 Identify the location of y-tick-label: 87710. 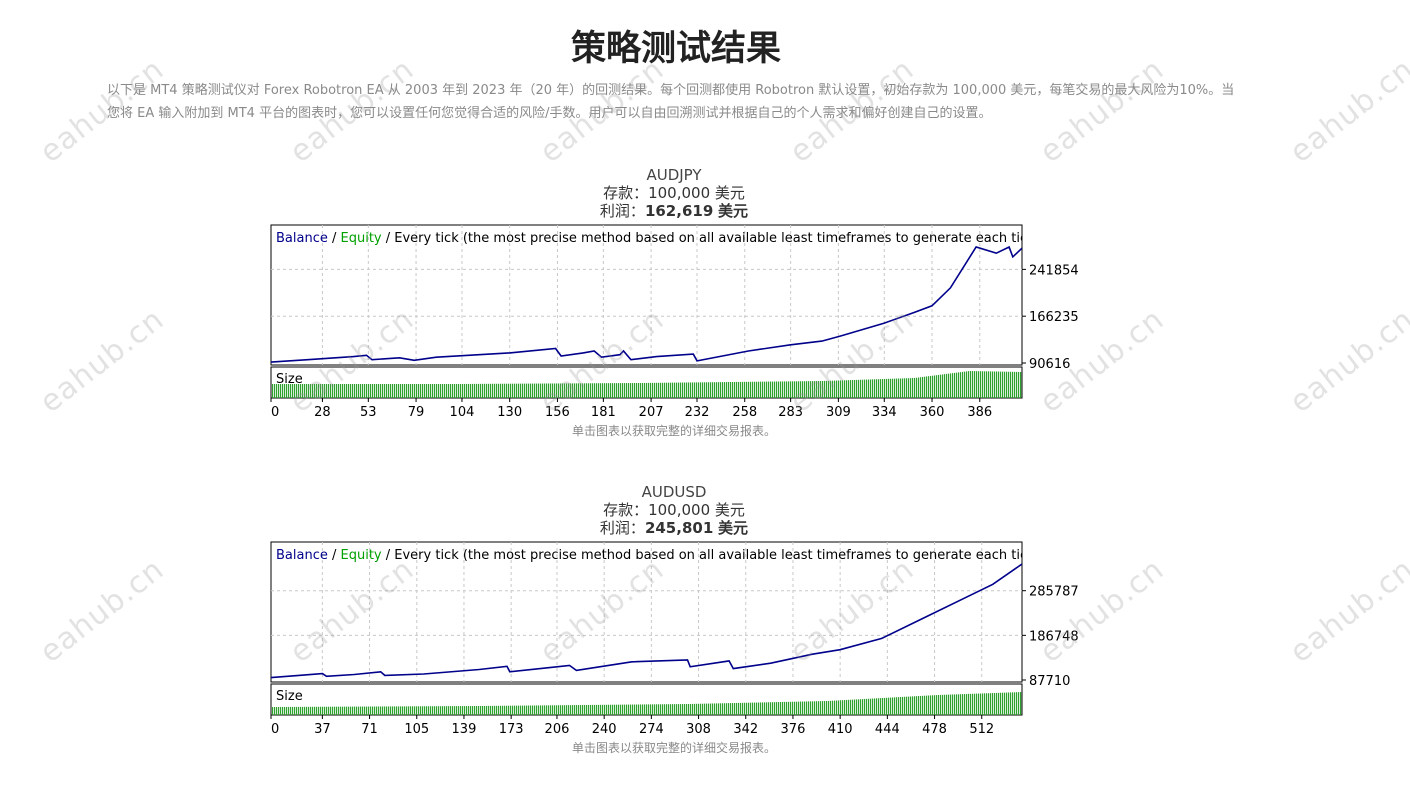
(1049, 681).